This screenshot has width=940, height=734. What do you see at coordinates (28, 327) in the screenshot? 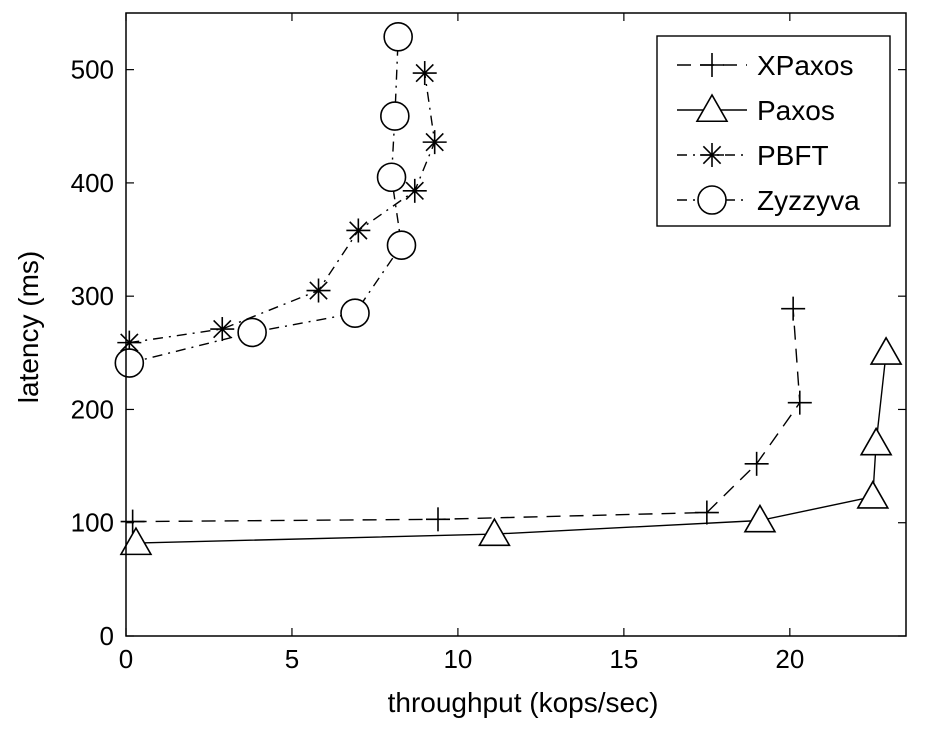
I see `y-axis-title: latency (ms)` at bounding box center [28, 327].